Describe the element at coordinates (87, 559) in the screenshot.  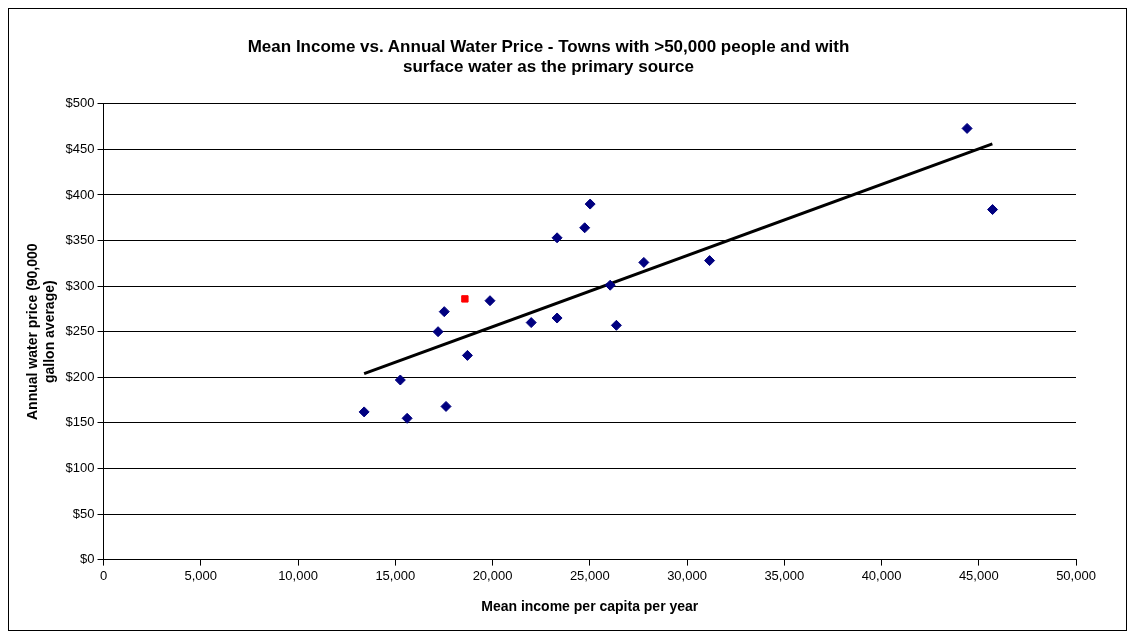
I see `y-tick-label: $0` at that location.